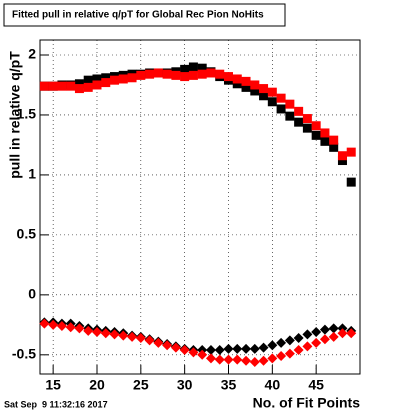  Describe the element at coordinates (97, 385) in the screenshot. I see `x-tick-label: 20` at that location.